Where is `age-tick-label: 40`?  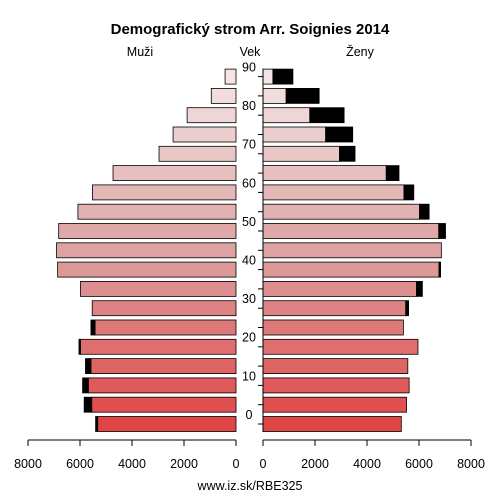 age-tick-label: 40 is located at coordinates (249, 260).